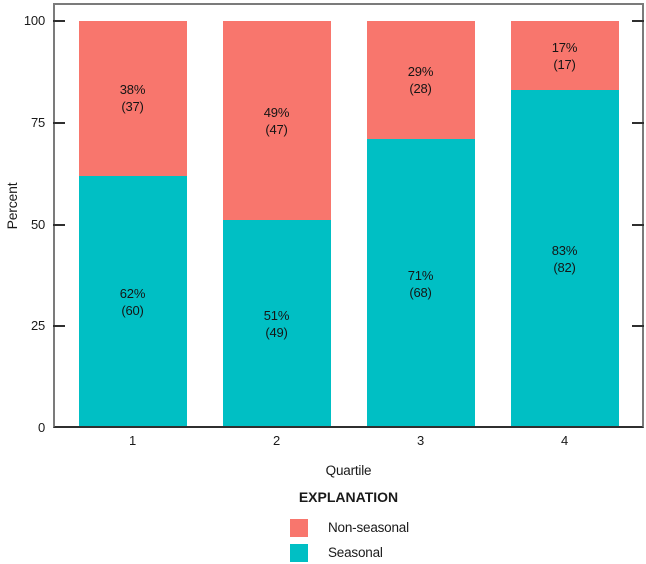 The width and height of the screenshot is (646, 564). I want to click on legend-label: Seasonal, so click(355, 552).